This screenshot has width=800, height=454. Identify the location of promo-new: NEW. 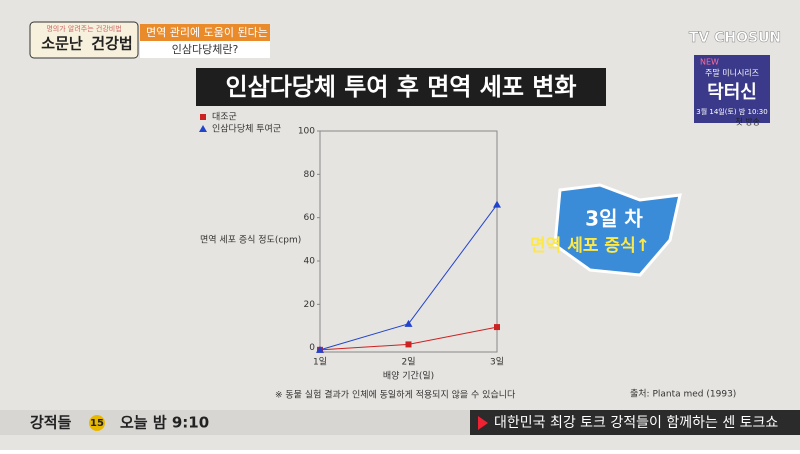
(709, 62).